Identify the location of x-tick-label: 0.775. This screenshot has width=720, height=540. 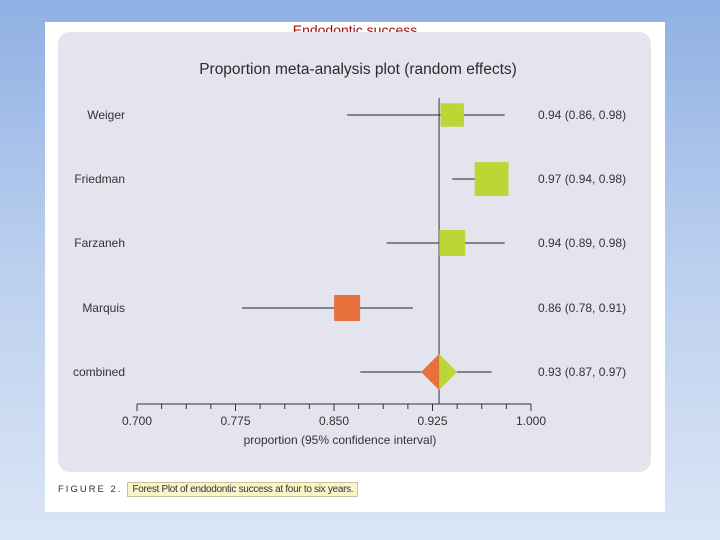
(235, 421).